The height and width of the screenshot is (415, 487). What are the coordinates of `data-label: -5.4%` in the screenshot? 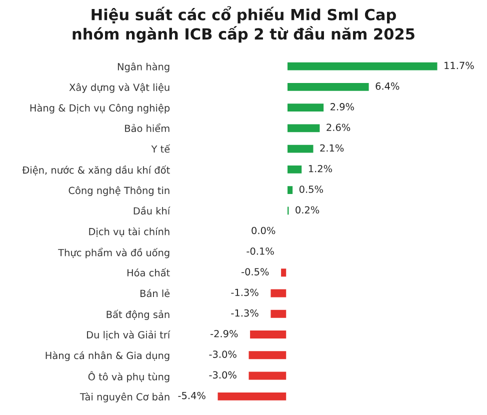 It's located at (192, 396).